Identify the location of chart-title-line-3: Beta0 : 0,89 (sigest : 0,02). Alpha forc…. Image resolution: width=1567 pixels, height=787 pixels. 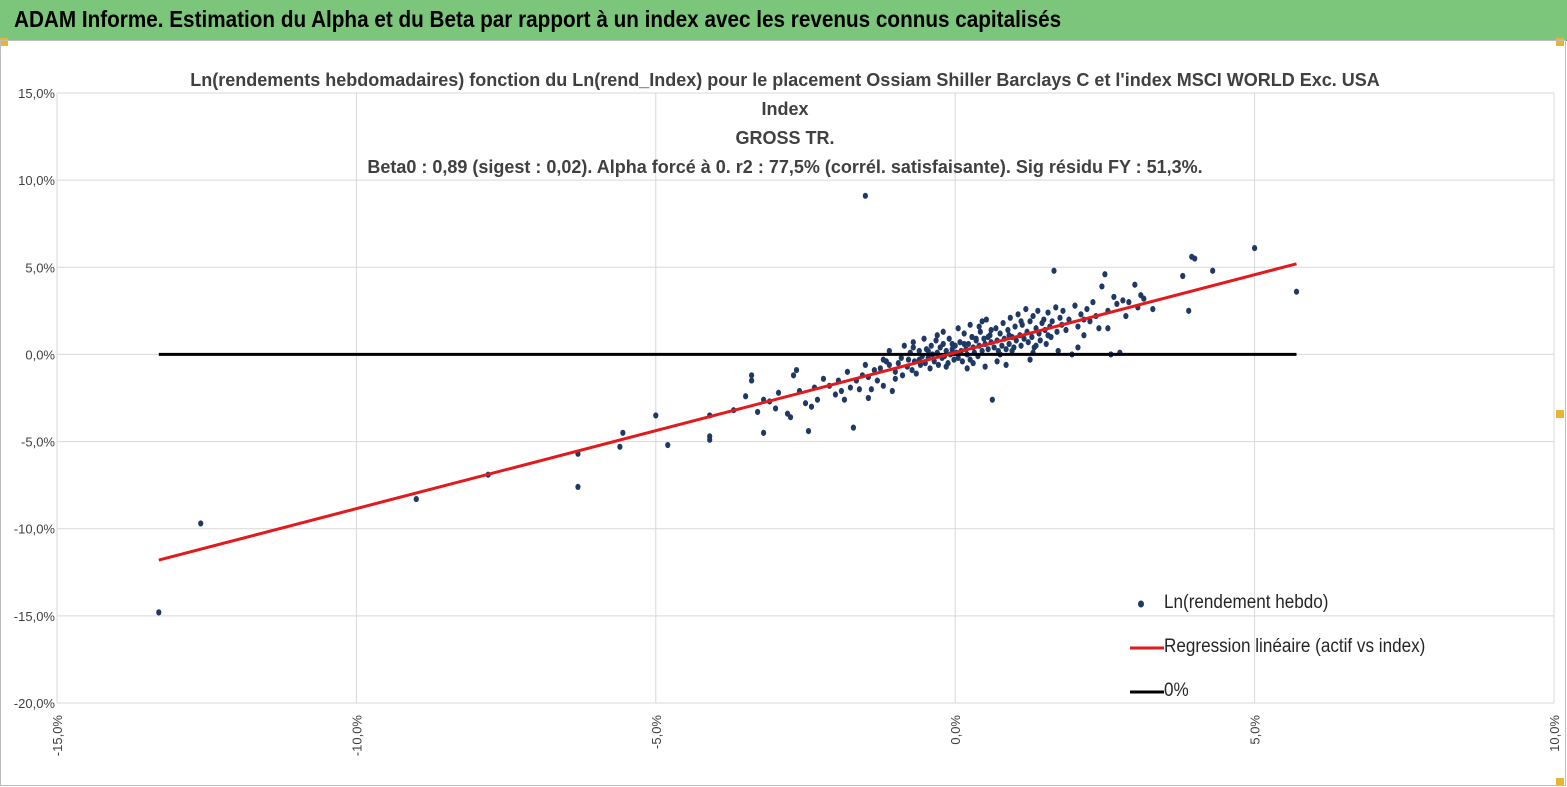
(785, 167).